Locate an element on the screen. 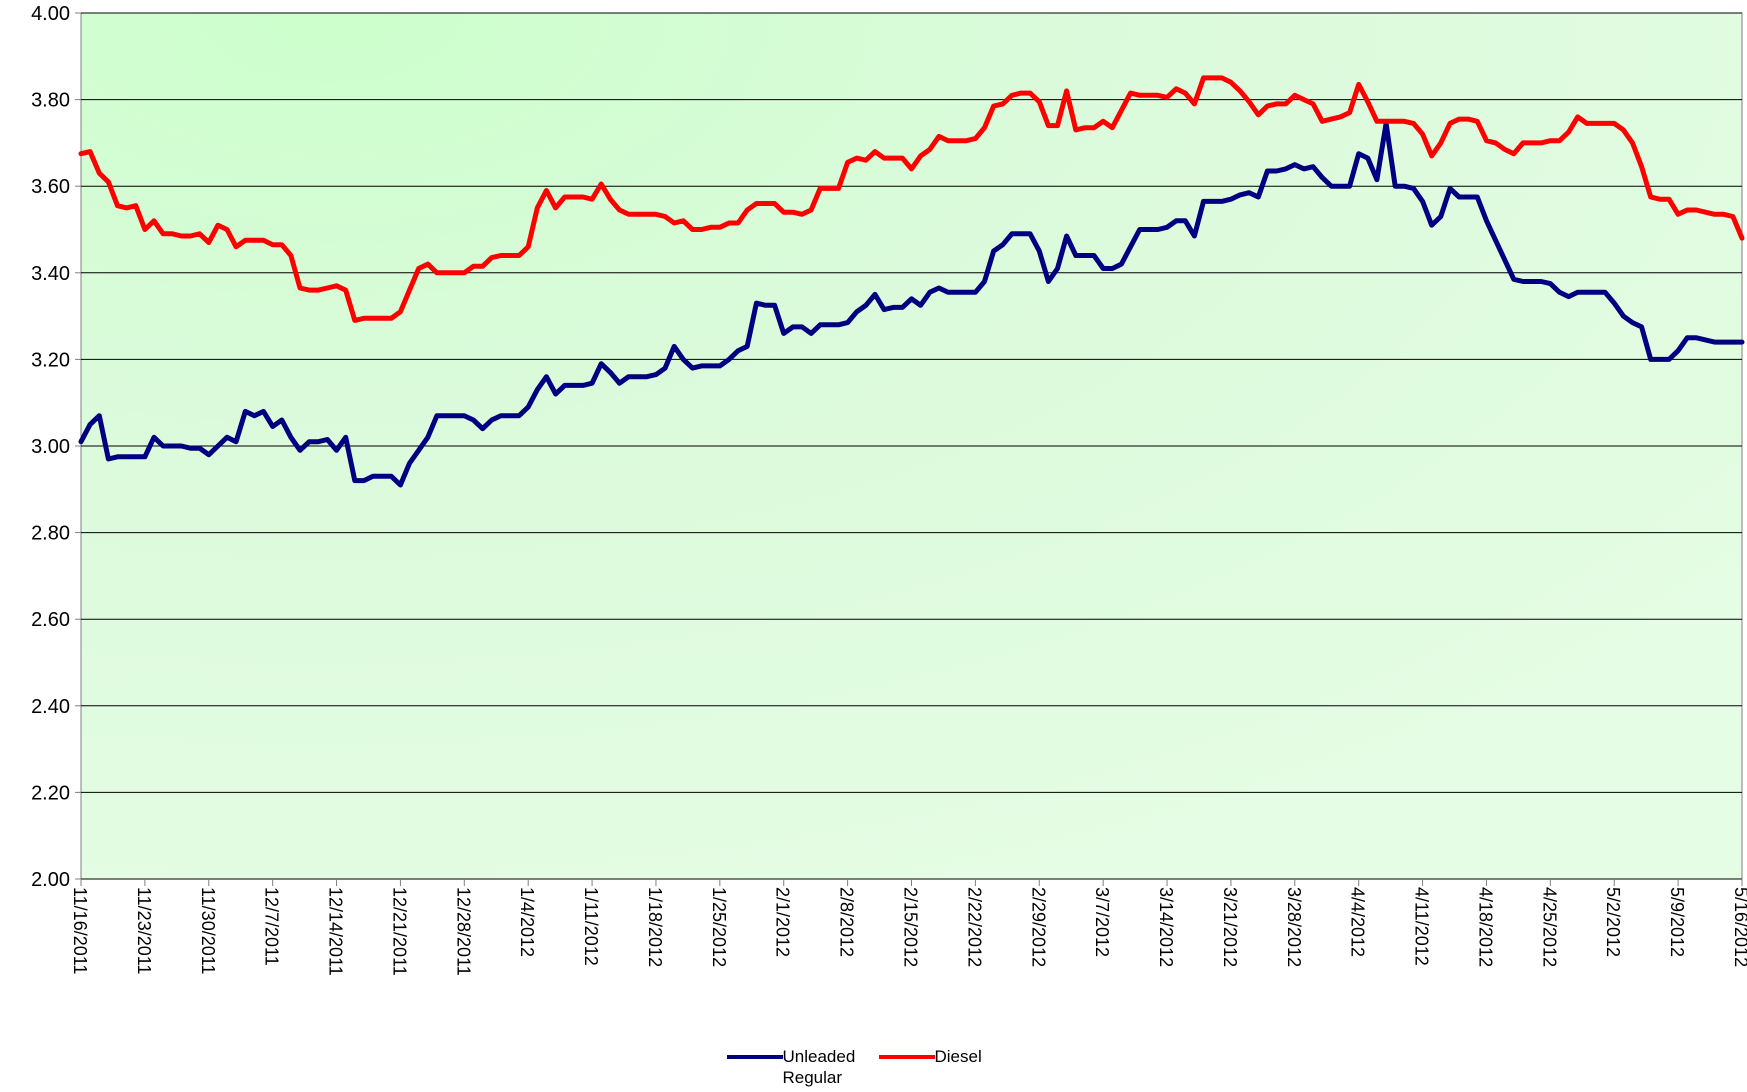  x-tick-label: 4/25/2012 is located at coordinates (1549, 927).